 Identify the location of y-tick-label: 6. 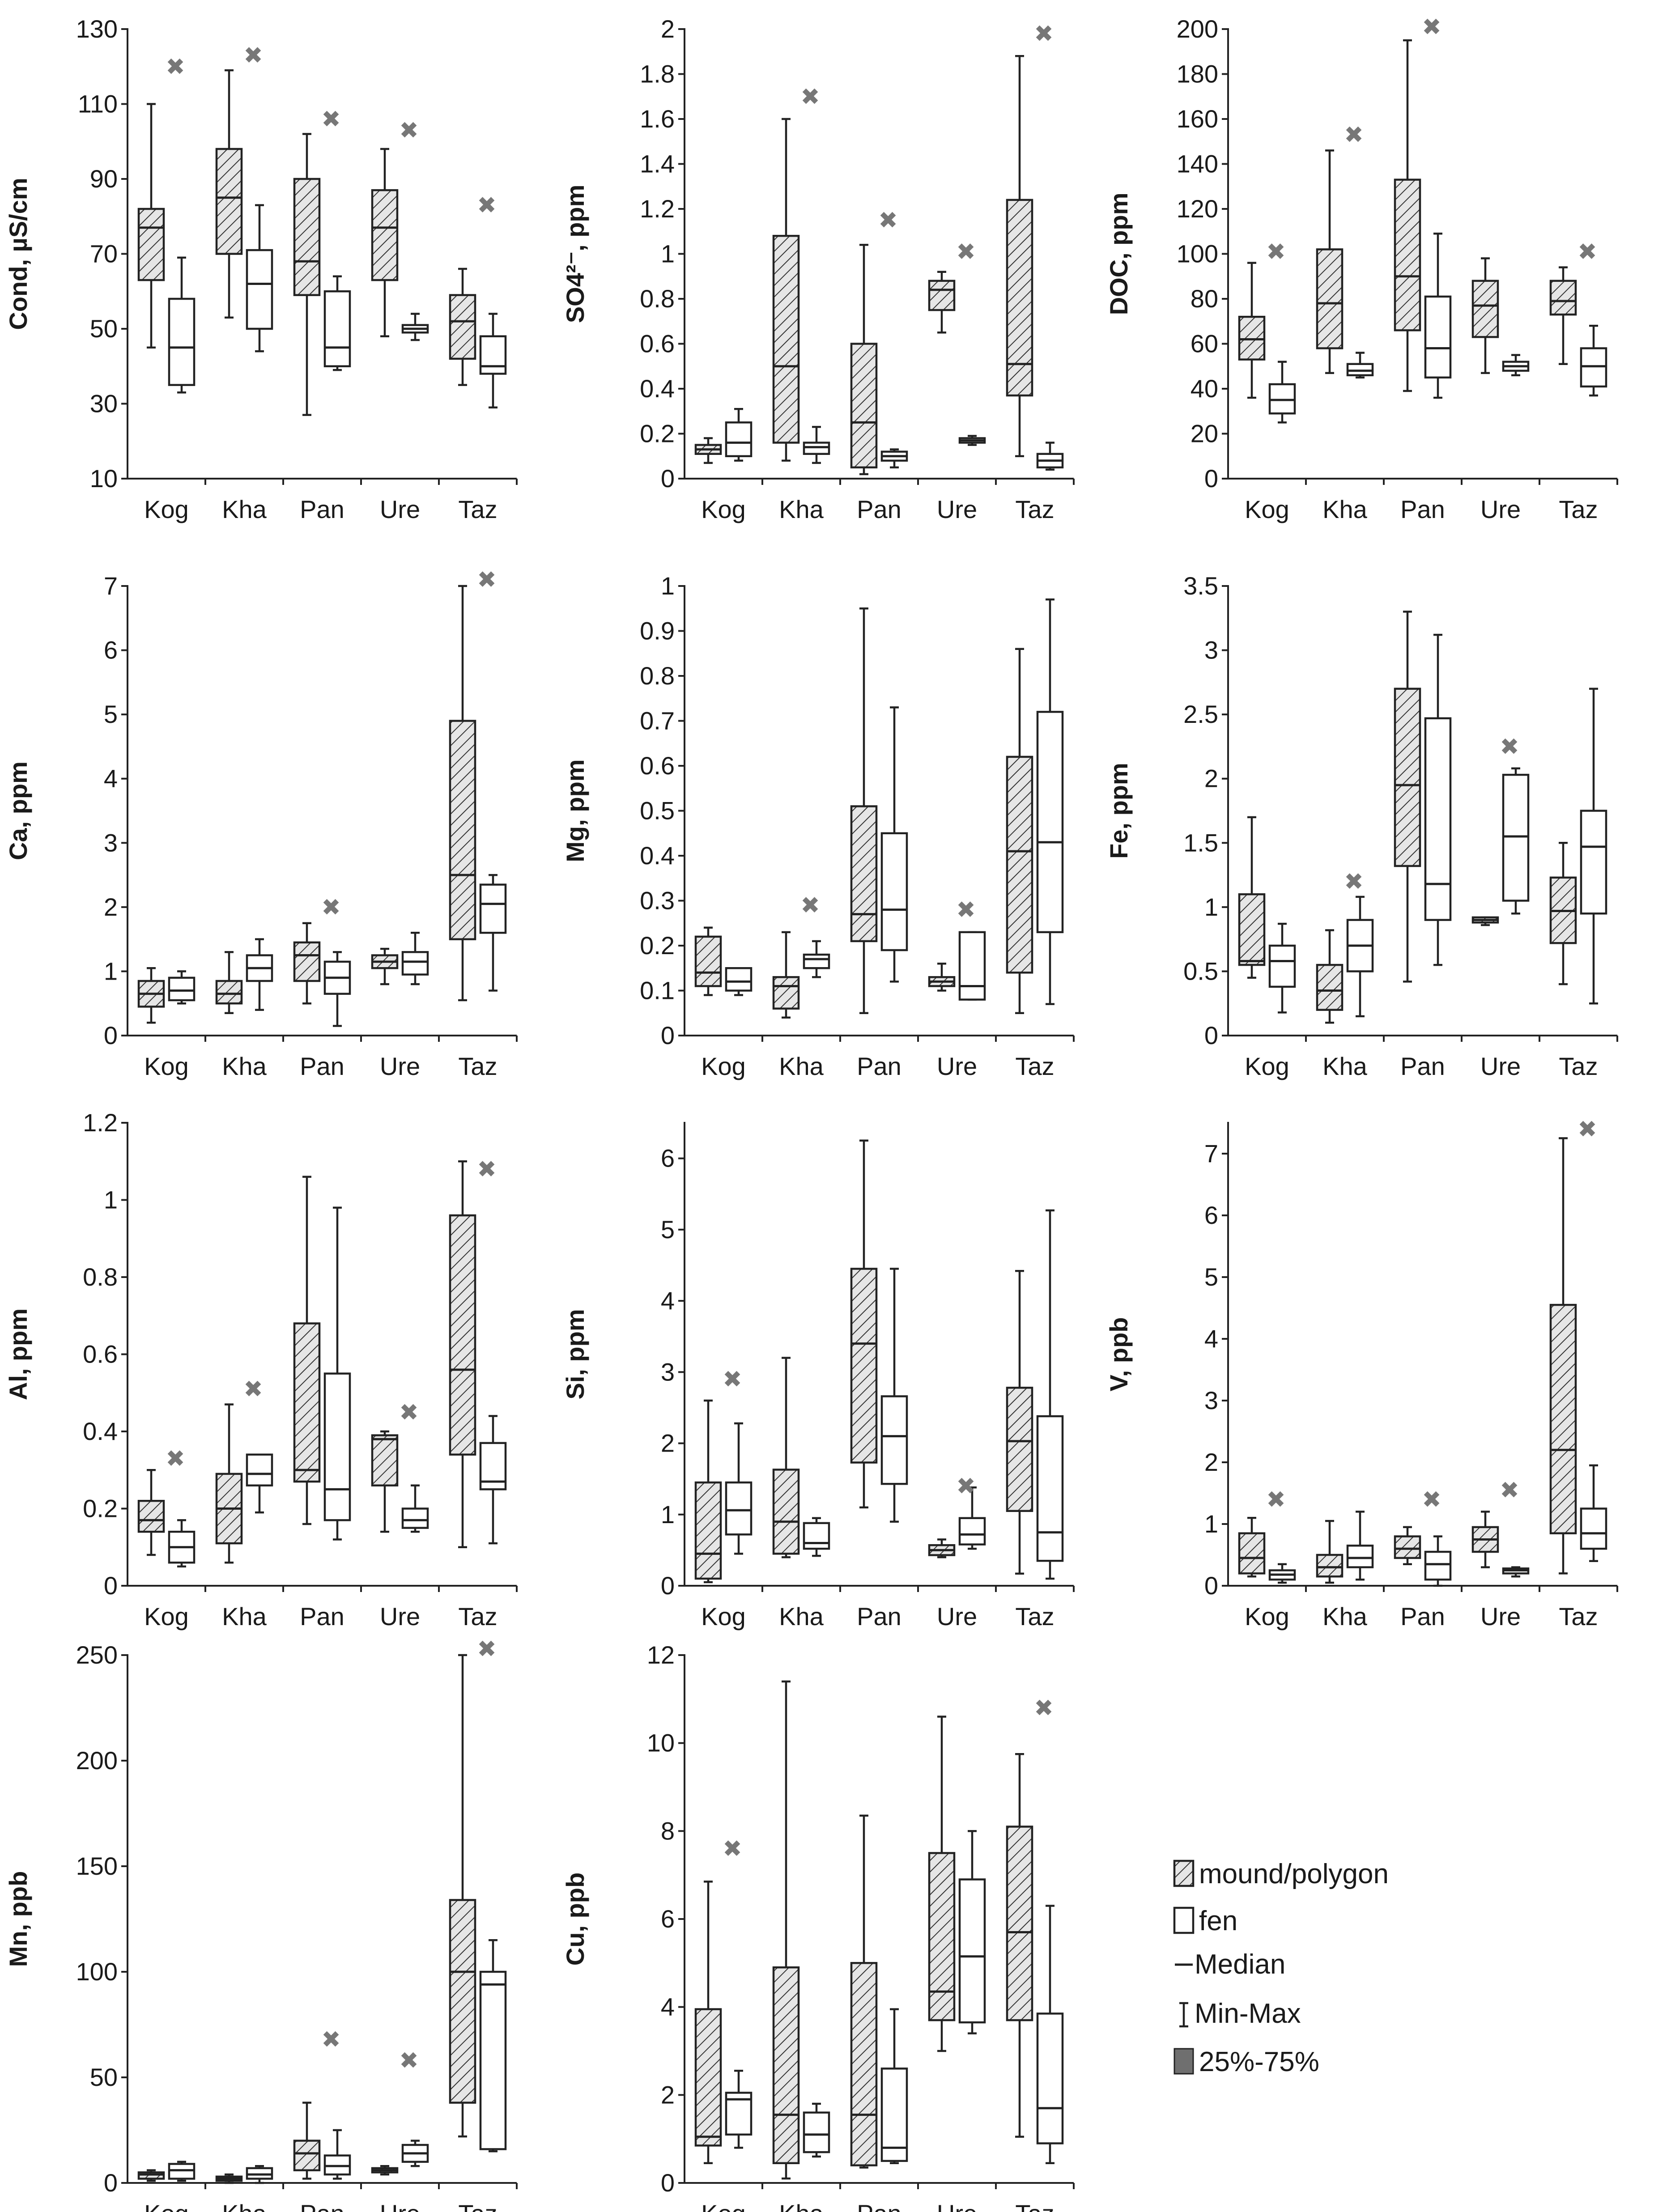
(111, 650).